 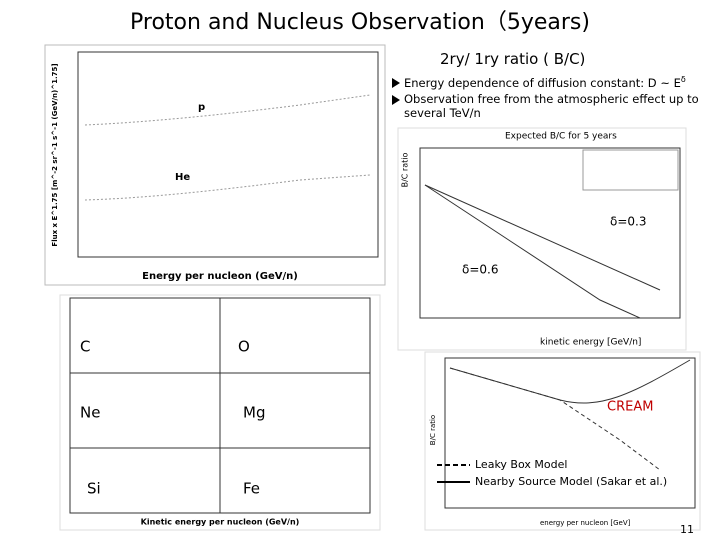 I want to click on panel-label: Fe, so click(x=251, y=489).